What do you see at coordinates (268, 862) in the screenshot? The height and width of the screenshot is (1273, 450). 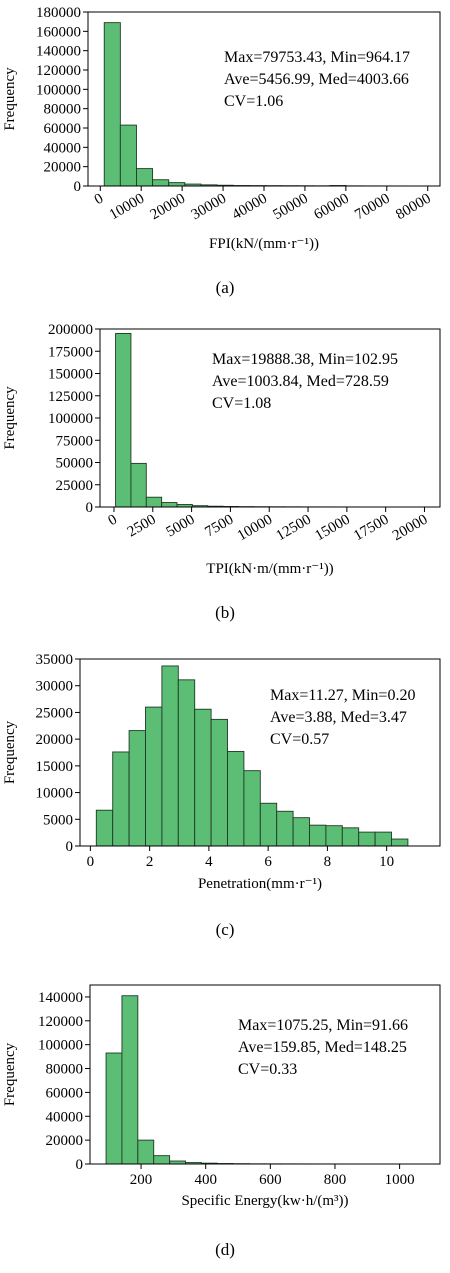 I see `x-tick-label: 6` at bounding box center [268, 862].